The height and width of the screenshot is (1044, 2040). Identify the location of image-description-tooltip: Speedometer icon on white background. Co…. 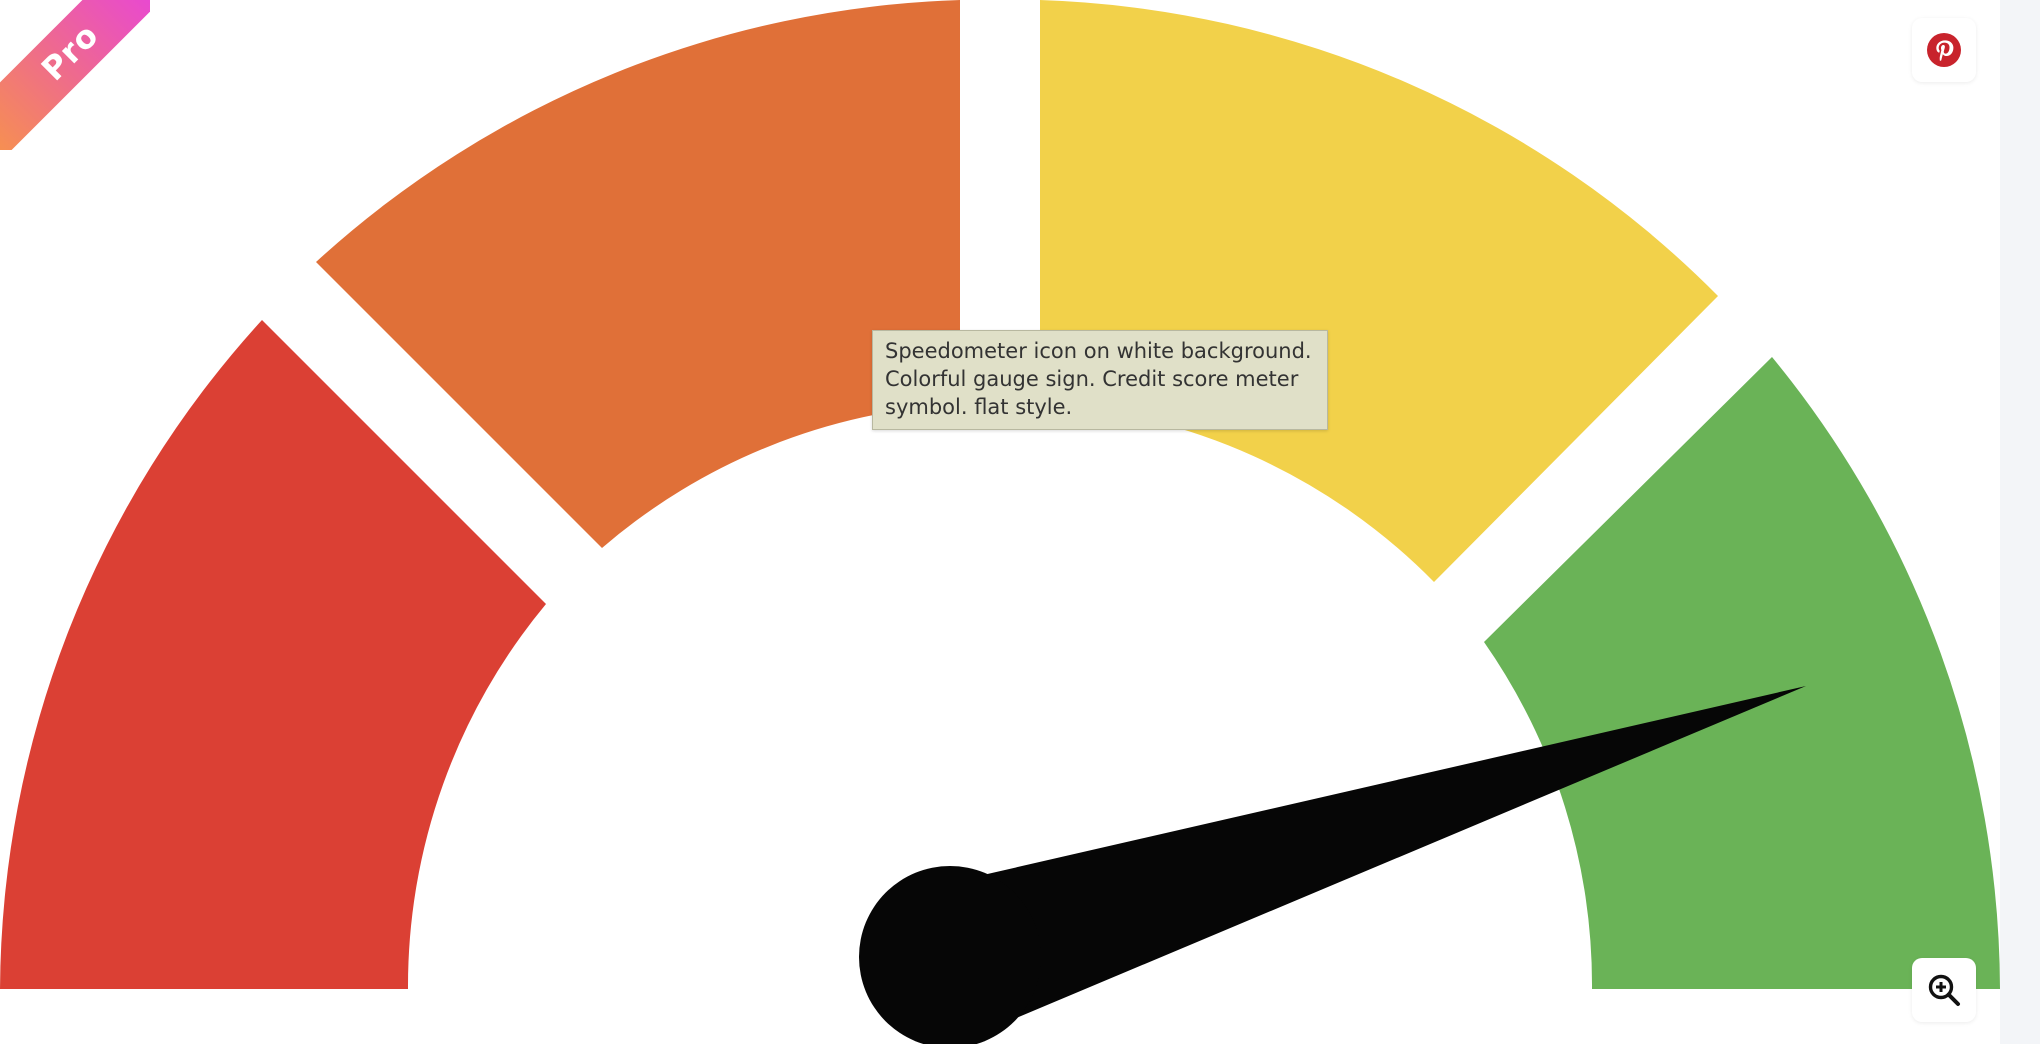
(1100, 380).